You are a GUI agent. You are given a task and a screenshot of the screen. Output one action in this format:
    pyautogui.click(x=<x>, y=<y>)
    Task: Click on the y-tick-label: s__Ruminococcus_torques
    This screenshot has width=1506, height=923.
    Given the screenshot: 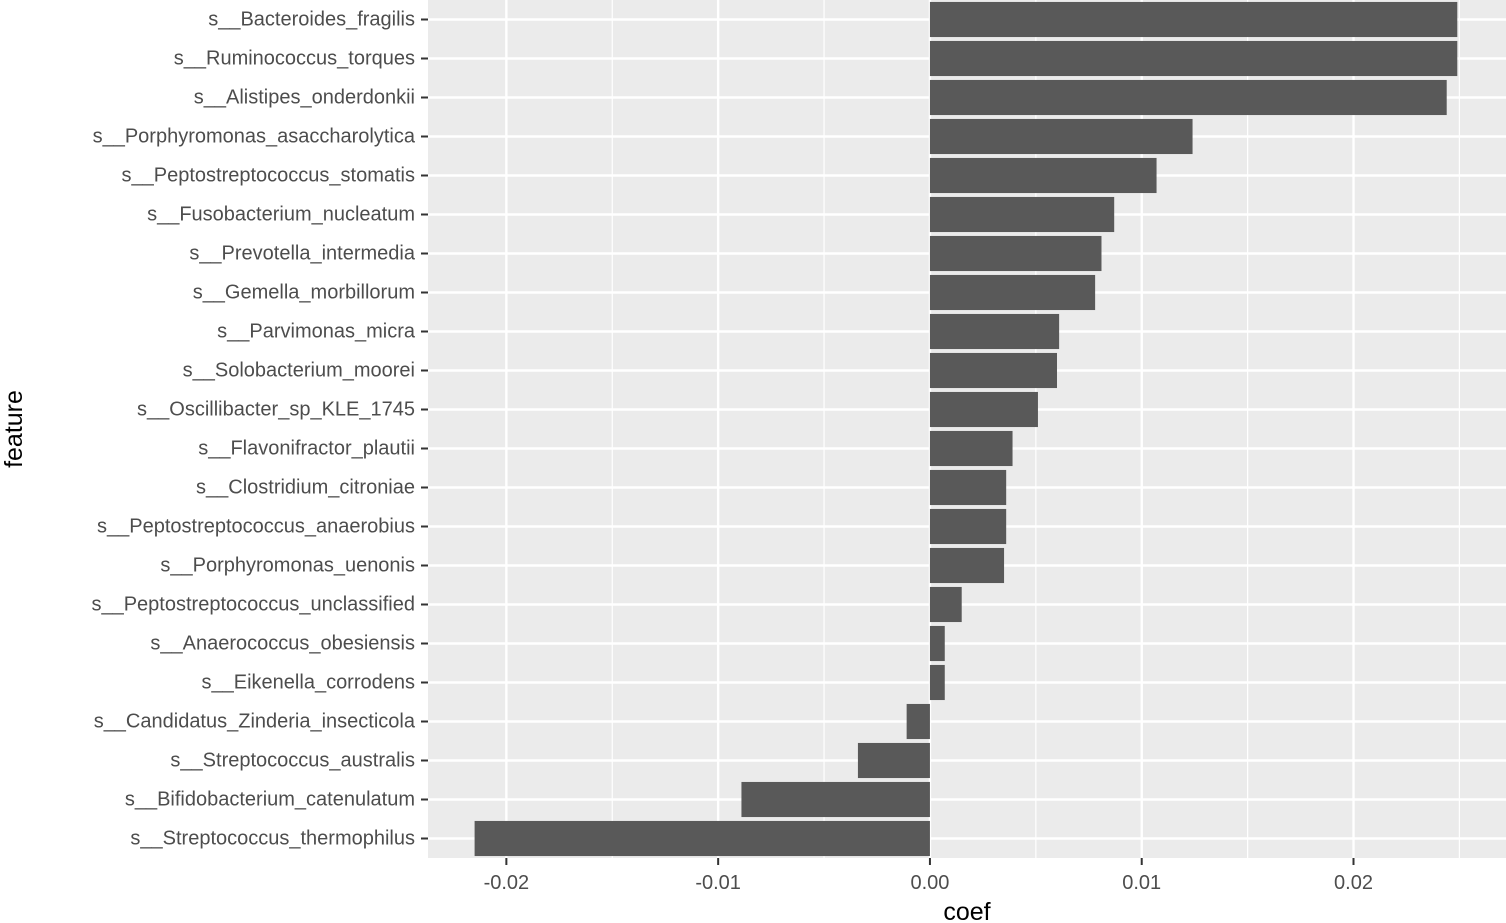 What is the action you would take?
    pyautogui.click(x=294, y=59)
    